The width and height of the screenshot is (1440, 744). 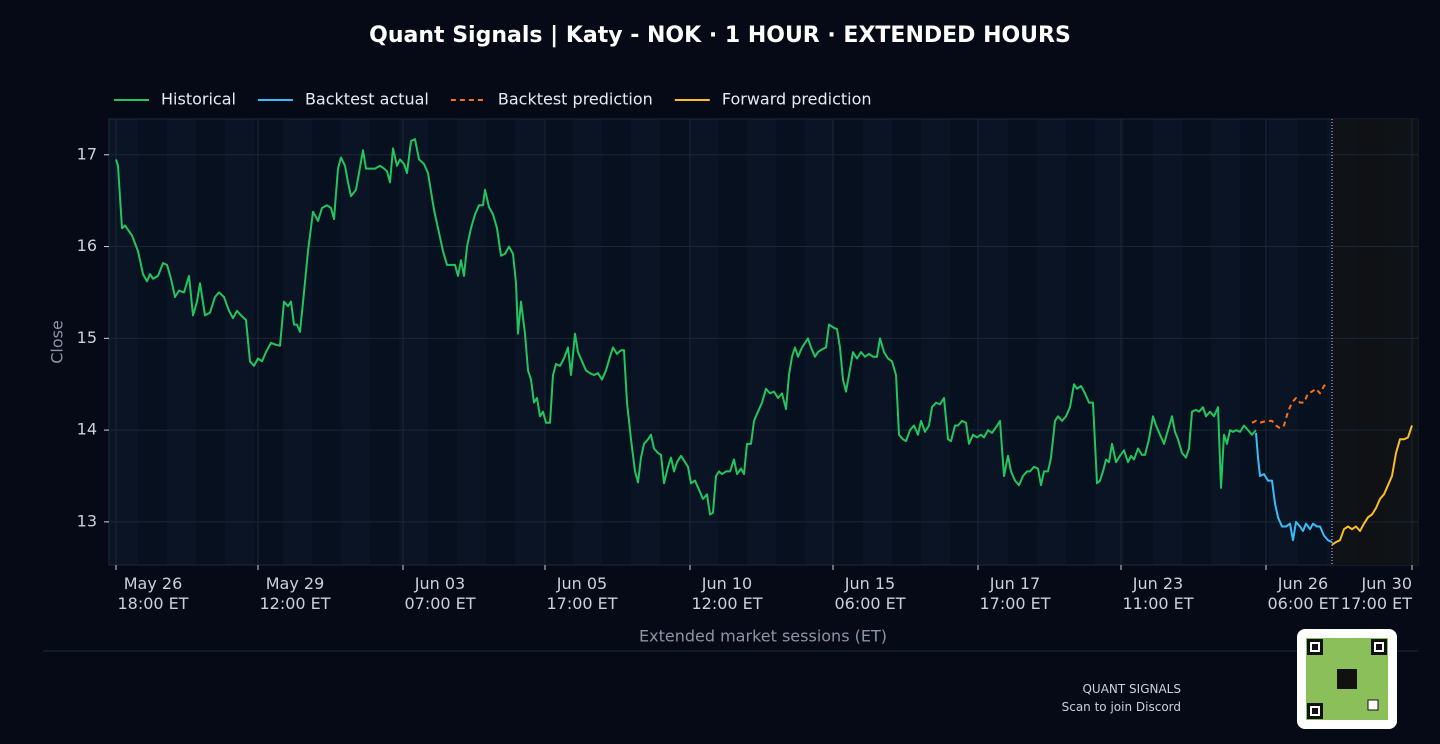 I want to click on legend-item: Forward prediction, so click(x=773, y=99).